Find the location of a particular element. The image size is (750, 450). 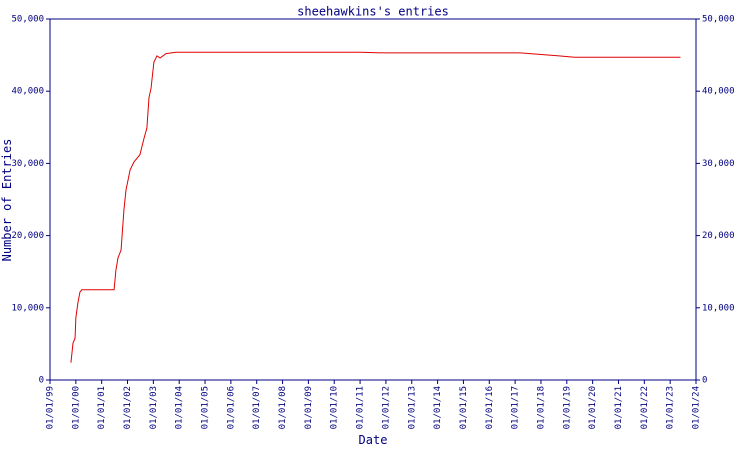

y2-tick-label: 50,000 is located at coordinates (718, 20).